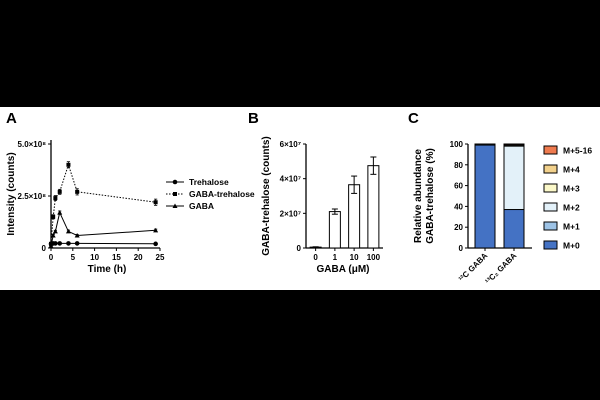 This screenshot has width=600, height=400. Describe the element at coordinates (457, 144) in the screenshot. I see `c-y-tick-label: 100` at that location.